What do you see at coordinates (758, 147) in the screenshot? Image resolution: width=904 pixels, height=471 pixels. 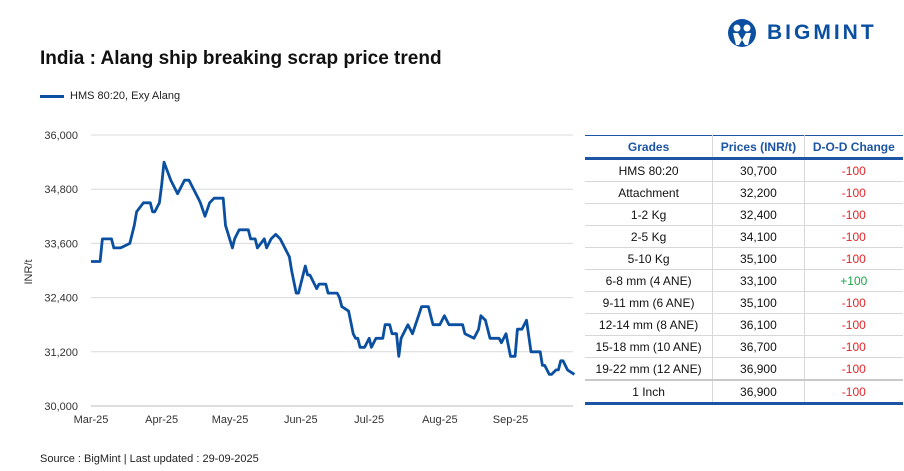 I see `column-header: Prices (INR/t)` at bounding box center [758, 147].